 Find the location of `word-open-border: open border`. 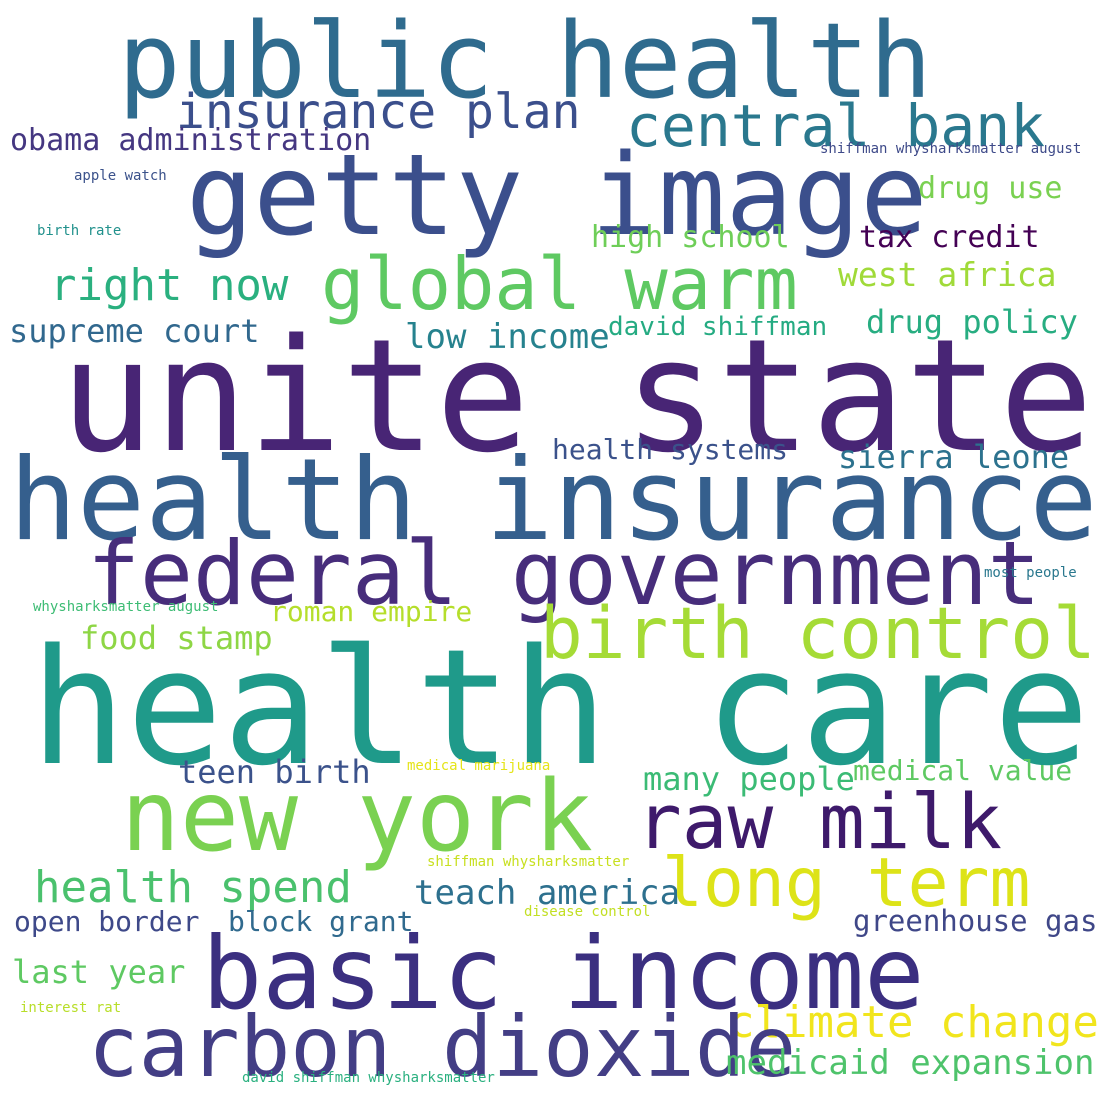

word-open-border: open border is located at coordinates (107, 921).